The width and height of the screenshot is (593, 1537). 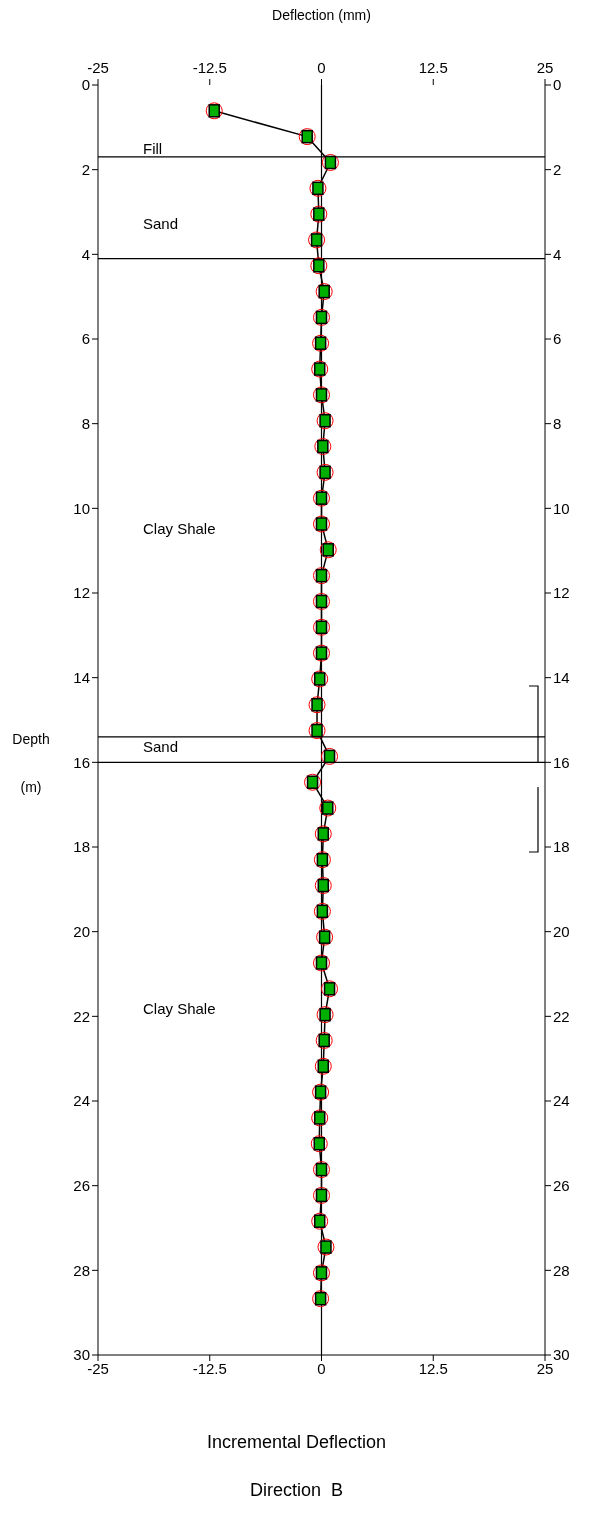 I want to click on y-tick-label: 22, so click(x=81, y=1016).